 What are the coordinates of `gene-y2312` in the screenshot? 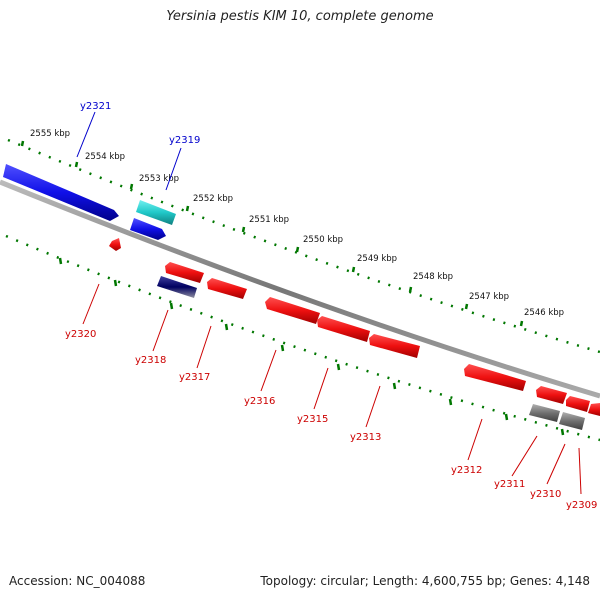 It's located at (495, 377).